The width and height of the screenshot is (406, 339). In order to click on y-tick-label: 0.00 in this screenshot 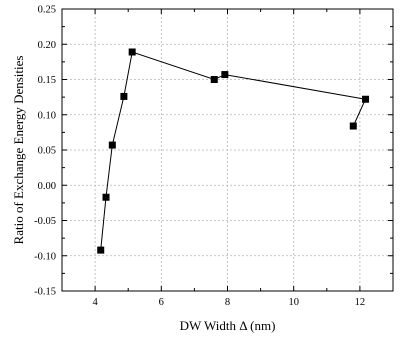, I will do `click(47, 186)`.